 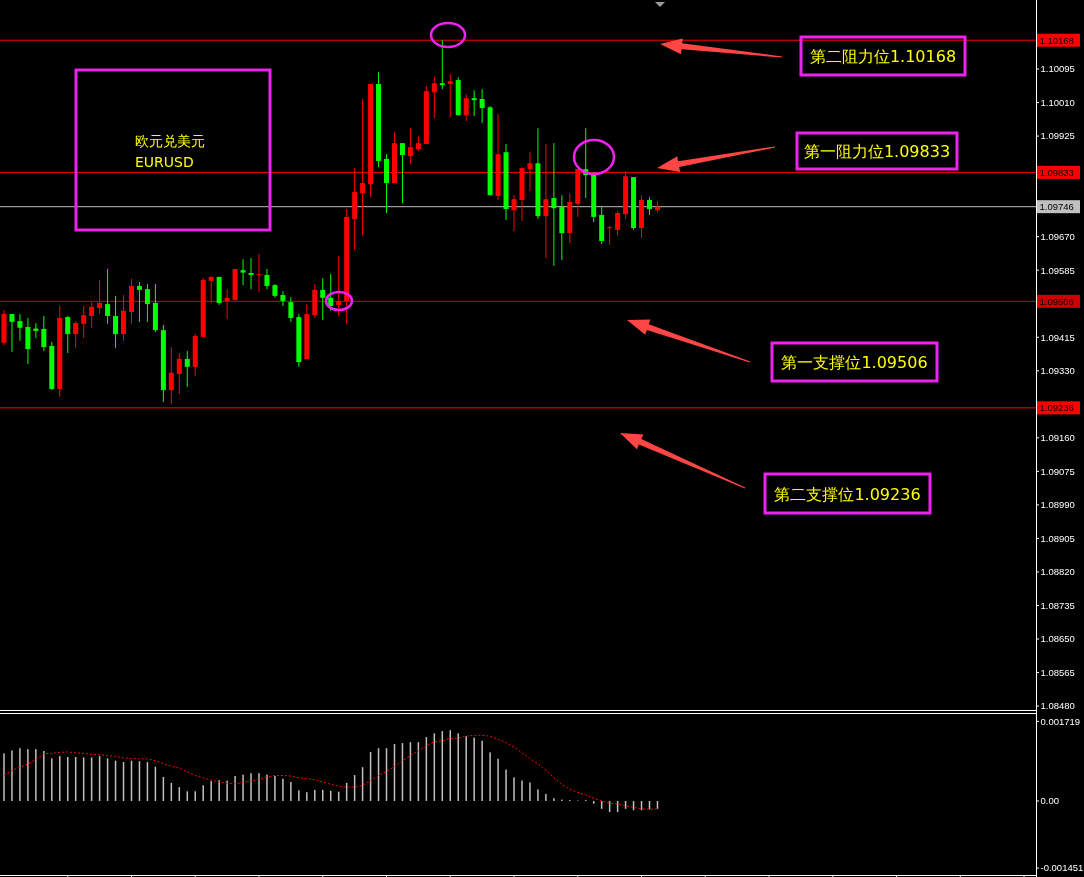 I want to click on y-tick-label: 1.08480, so click(x=1057, y=706).